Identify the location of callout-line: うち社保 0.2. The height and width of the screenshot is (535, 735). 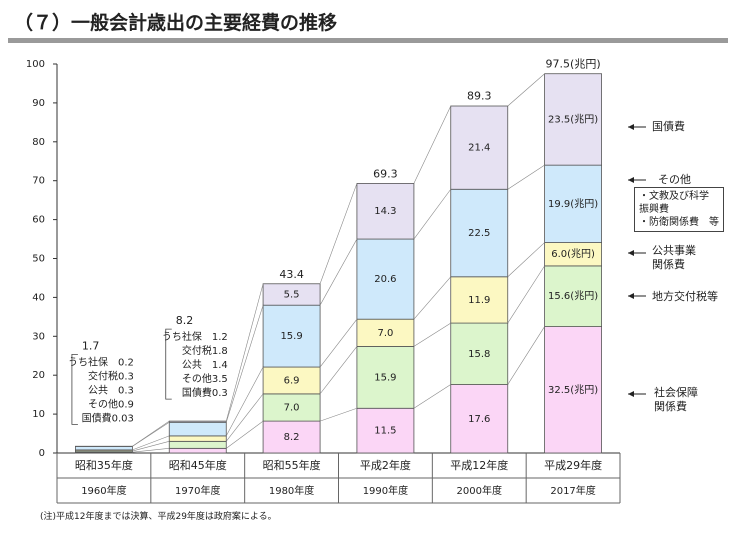
(101, 361).